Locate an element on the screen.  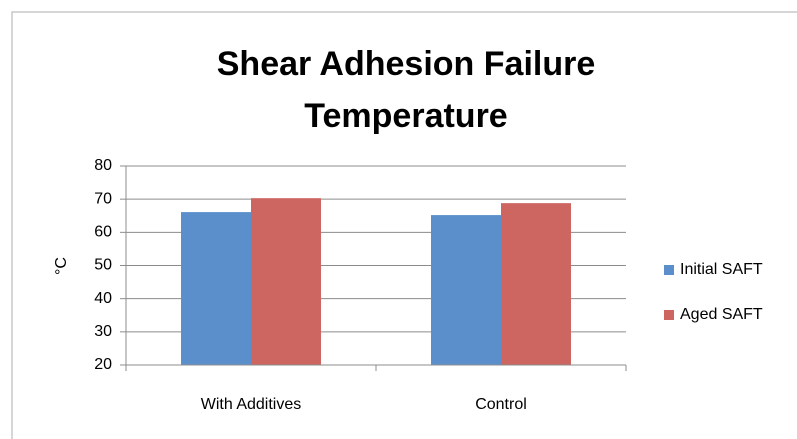
y-tick-label: 30 is located at coordinates (103, 331).